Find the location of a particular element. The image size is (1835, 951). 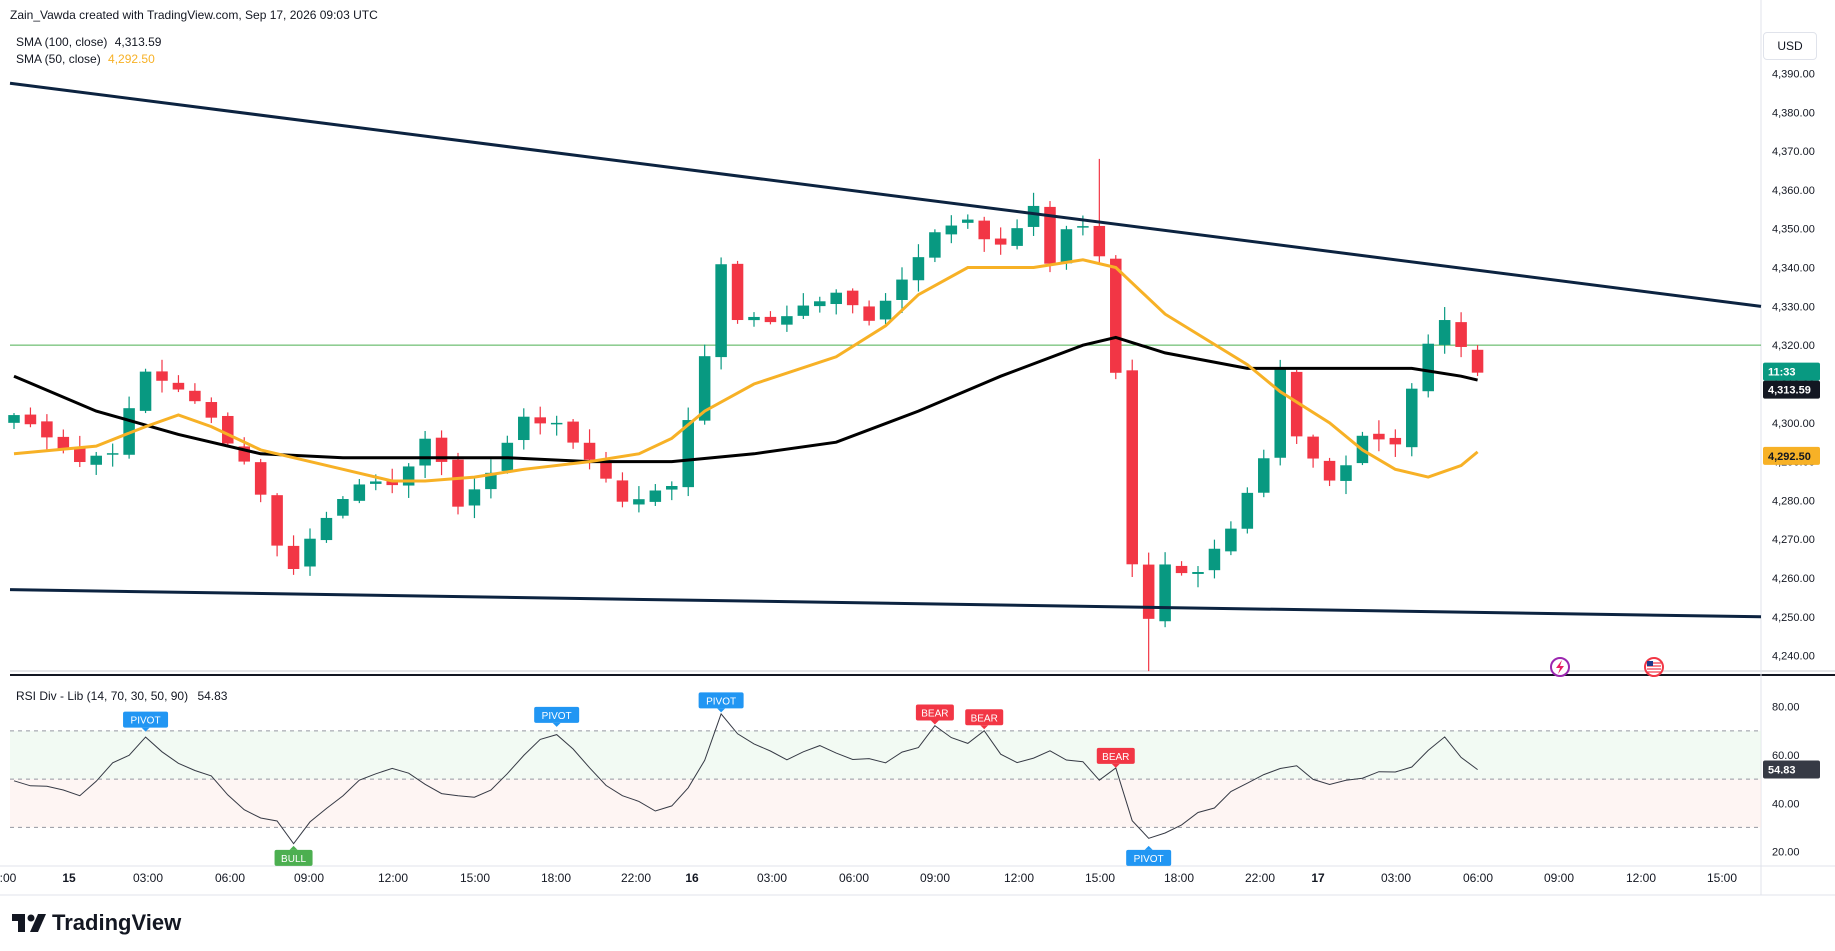

sma100-legend: SMA (100, close) 4,313.59 is located at coordinates (88, 42).